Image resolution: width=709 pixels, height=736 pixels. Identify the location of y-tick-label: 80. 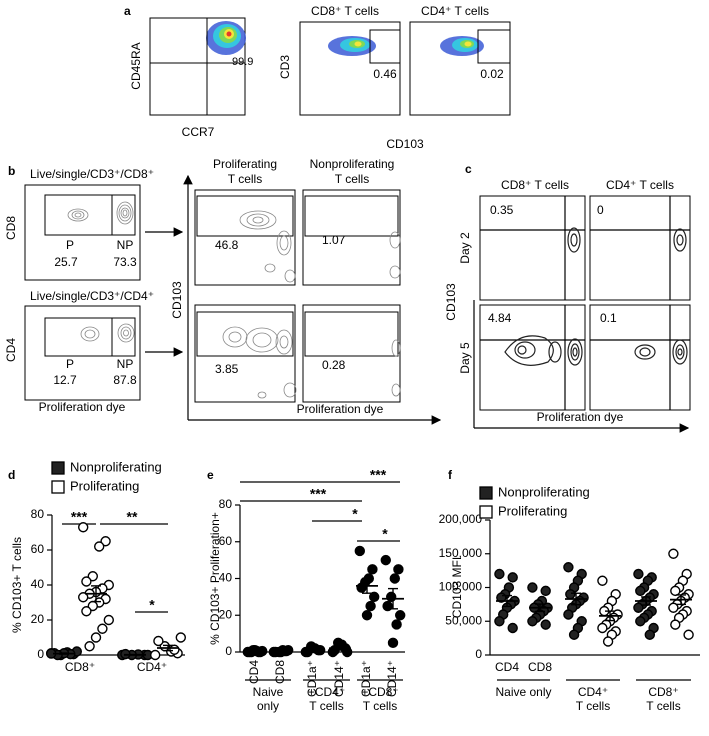
(226, 504).